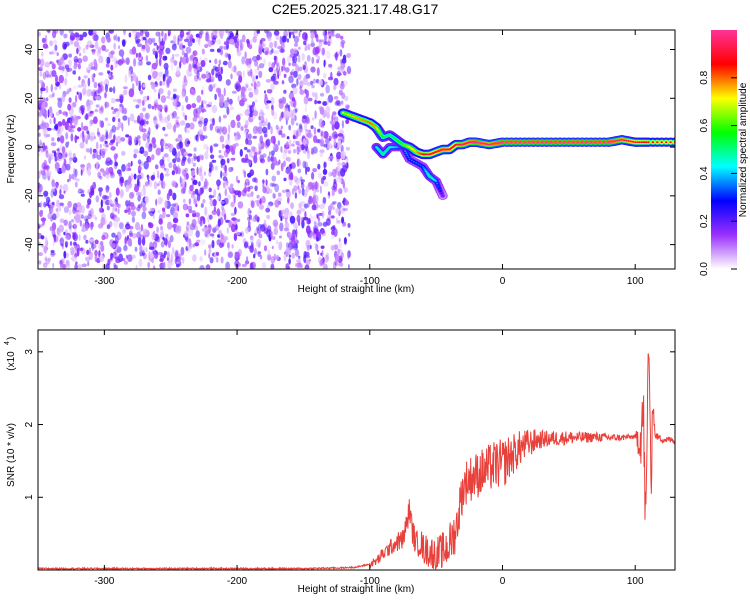 The height and width of the screenshot is (600, 750). What do you see at coordinates (356, 289) in the screenshot?
I see `spectrogram-x-label: Height of straight line (km)` at bounding box center [356, 289].